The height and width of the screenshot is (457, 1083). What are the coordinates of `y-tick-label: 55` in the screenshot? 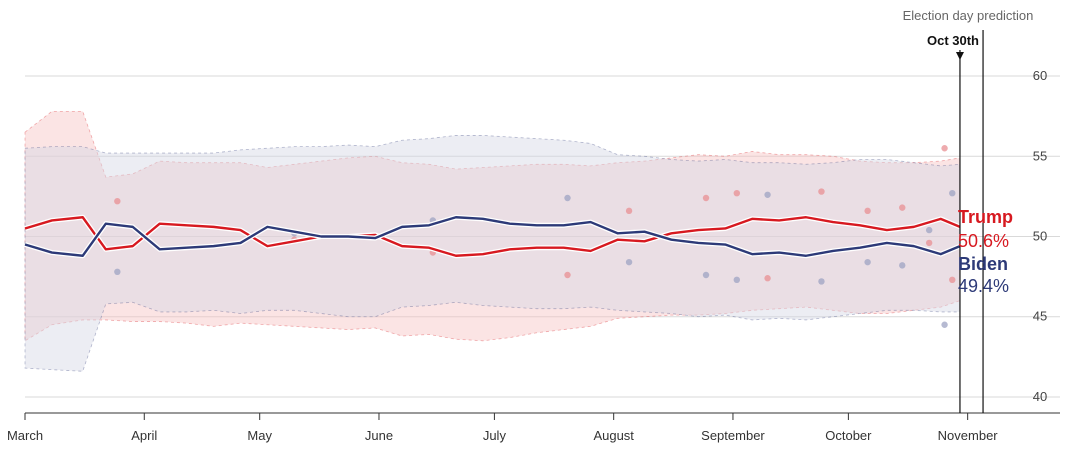 It's located at (1040, 155).